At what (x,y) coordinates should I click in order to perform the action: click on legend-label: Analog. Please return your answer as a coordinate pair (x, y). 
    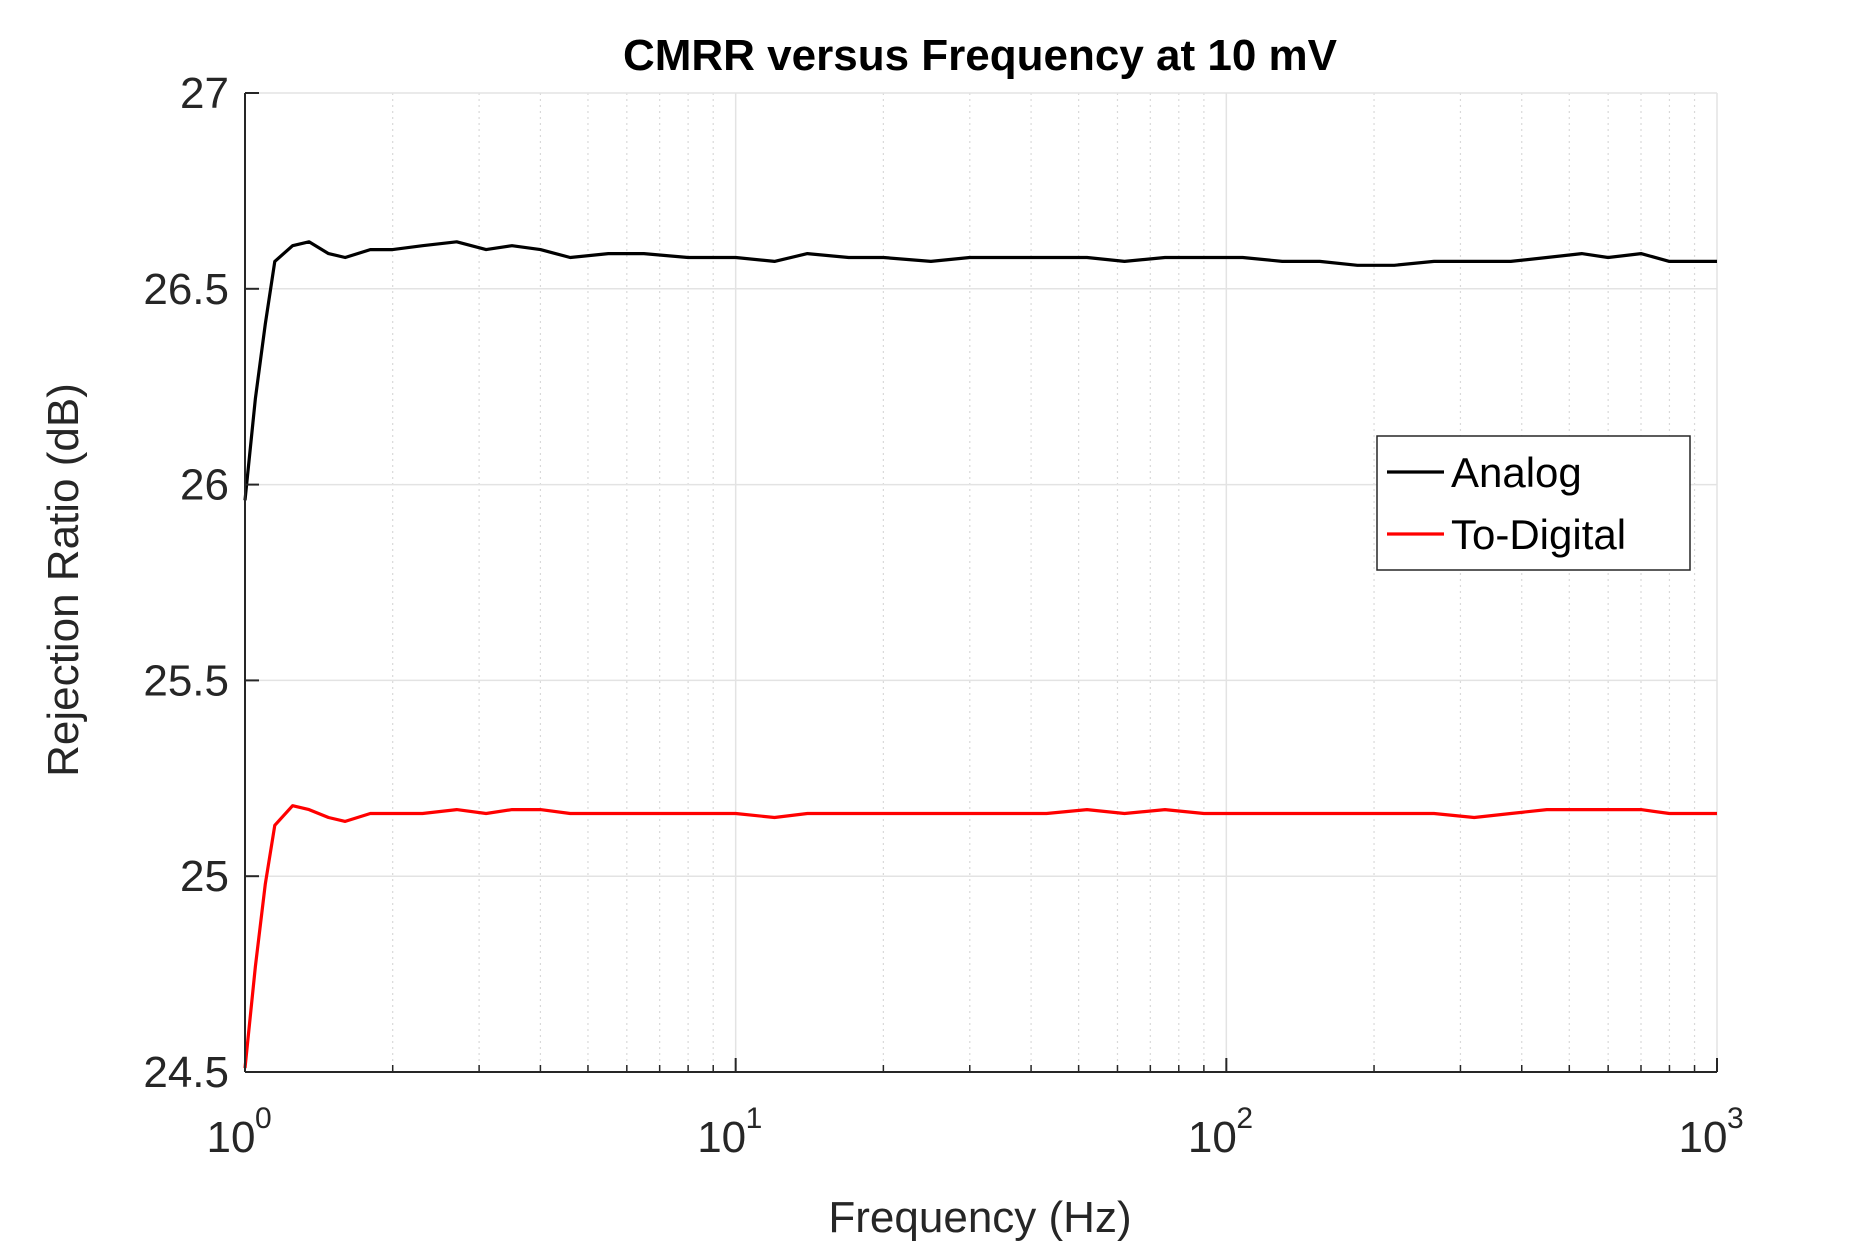
    Looking at the image, I should click on (1516, 472).